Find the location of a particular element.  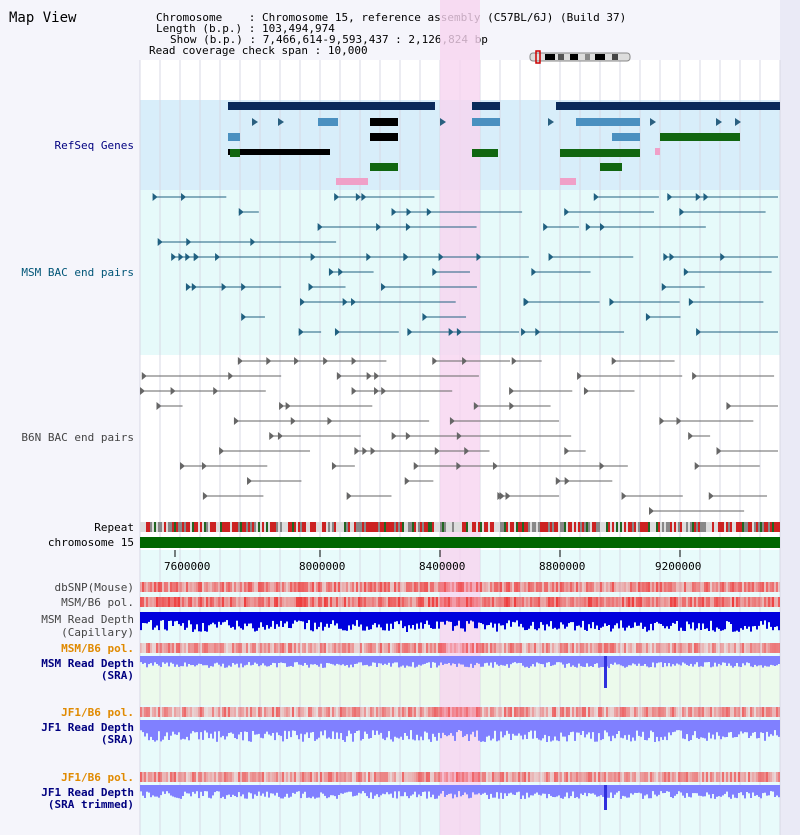

track-label-b6n-bac: B6N BAC end pairs is located at coordinates (77, 437).